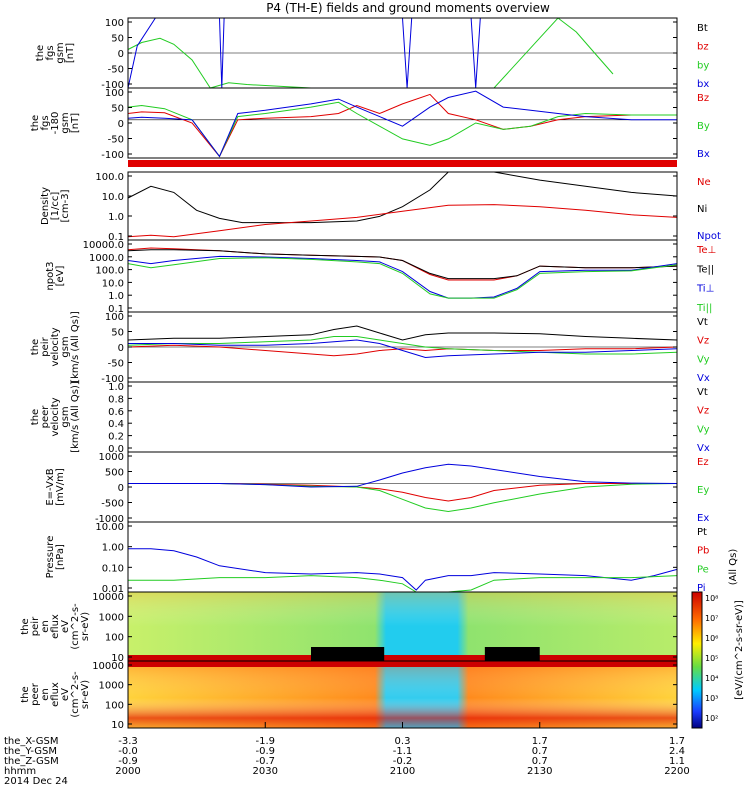 The image size is (750, 800). I want to click on y-axis-label: -180, so click(55, 123).